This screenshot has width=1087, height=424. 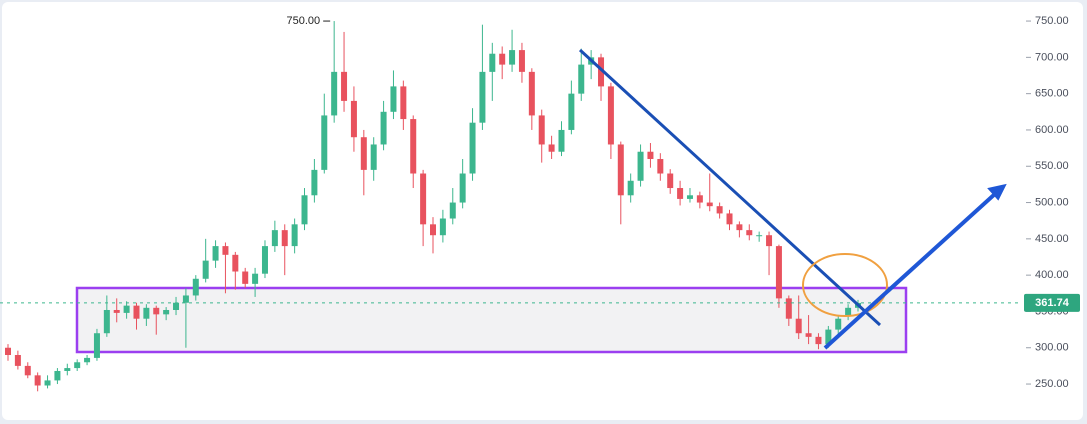 What do you see at coordinates (1052, 130) in the screenshot?
I see `y-tick-label: 600.00` at bounding box center [1052, 130].